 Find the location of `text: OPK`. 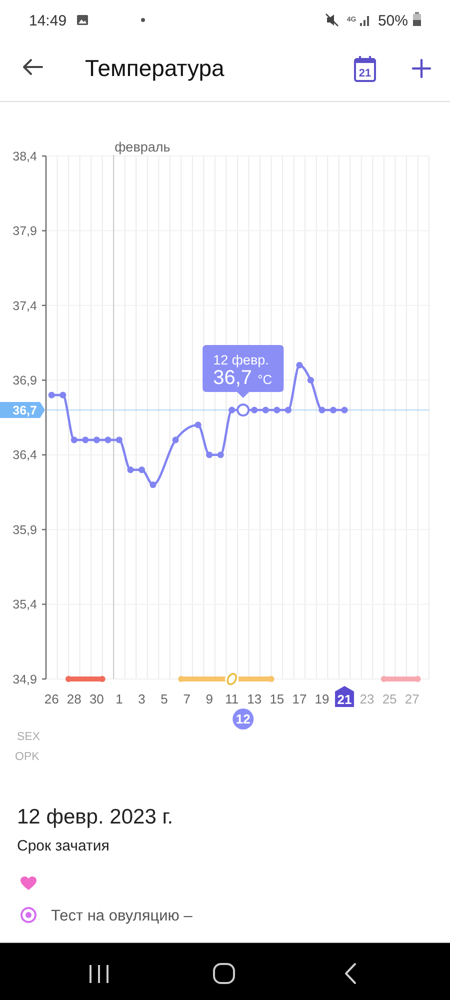

text: OPK is located at coordinates (27, 757).